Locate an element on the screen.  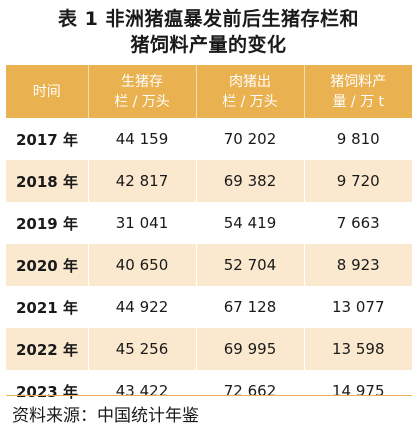
cell-feed: 14 975 is located at coordinates (358, 391).